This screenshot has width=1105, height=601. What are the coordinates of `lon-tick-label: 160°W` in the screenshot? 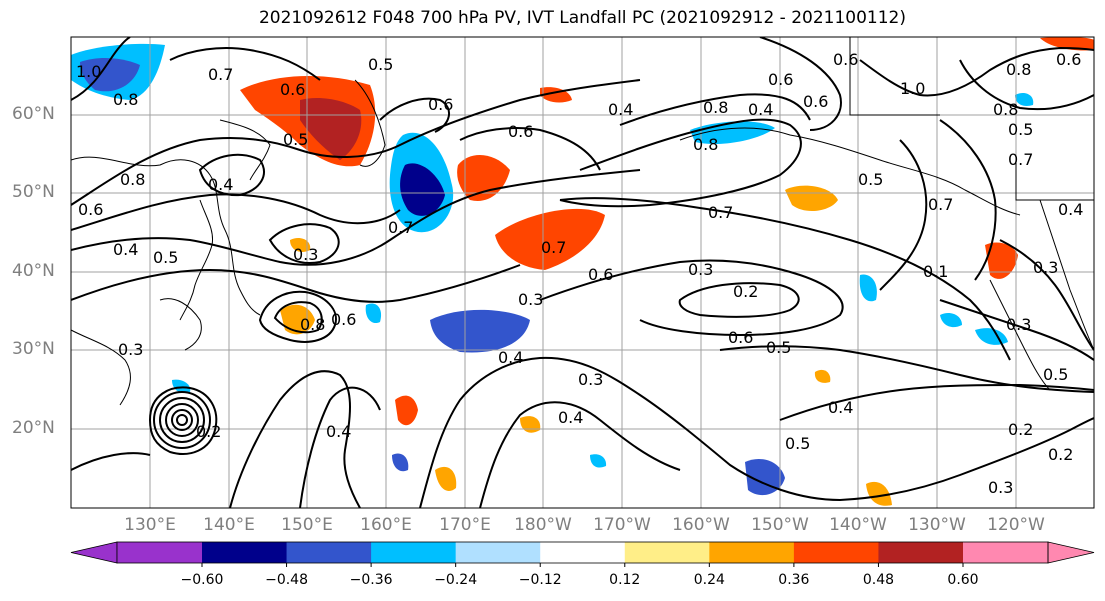 It's located at (701, 525).